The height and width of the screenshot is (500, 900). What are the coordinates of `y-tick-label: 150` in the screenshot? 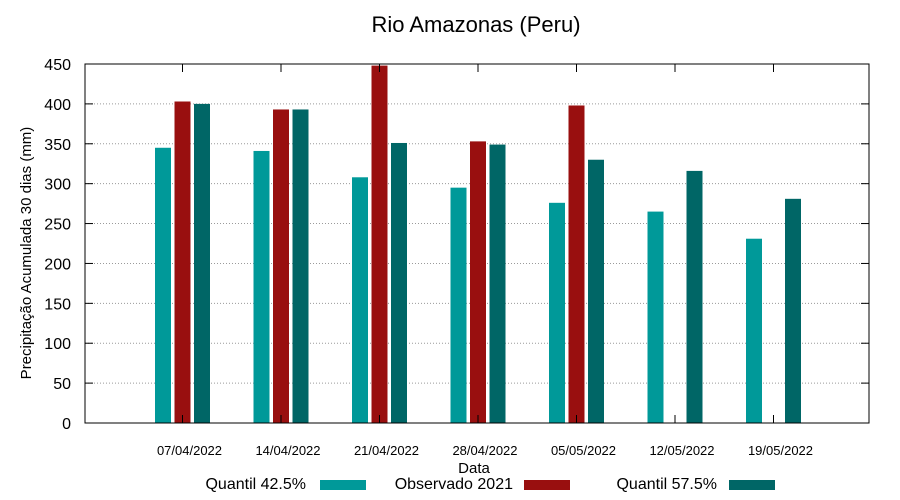 It's located at (57, 304).